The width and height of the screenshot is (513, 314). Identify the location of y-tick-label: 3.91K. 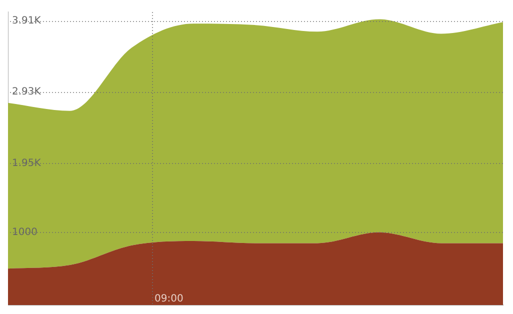
(27, 20).